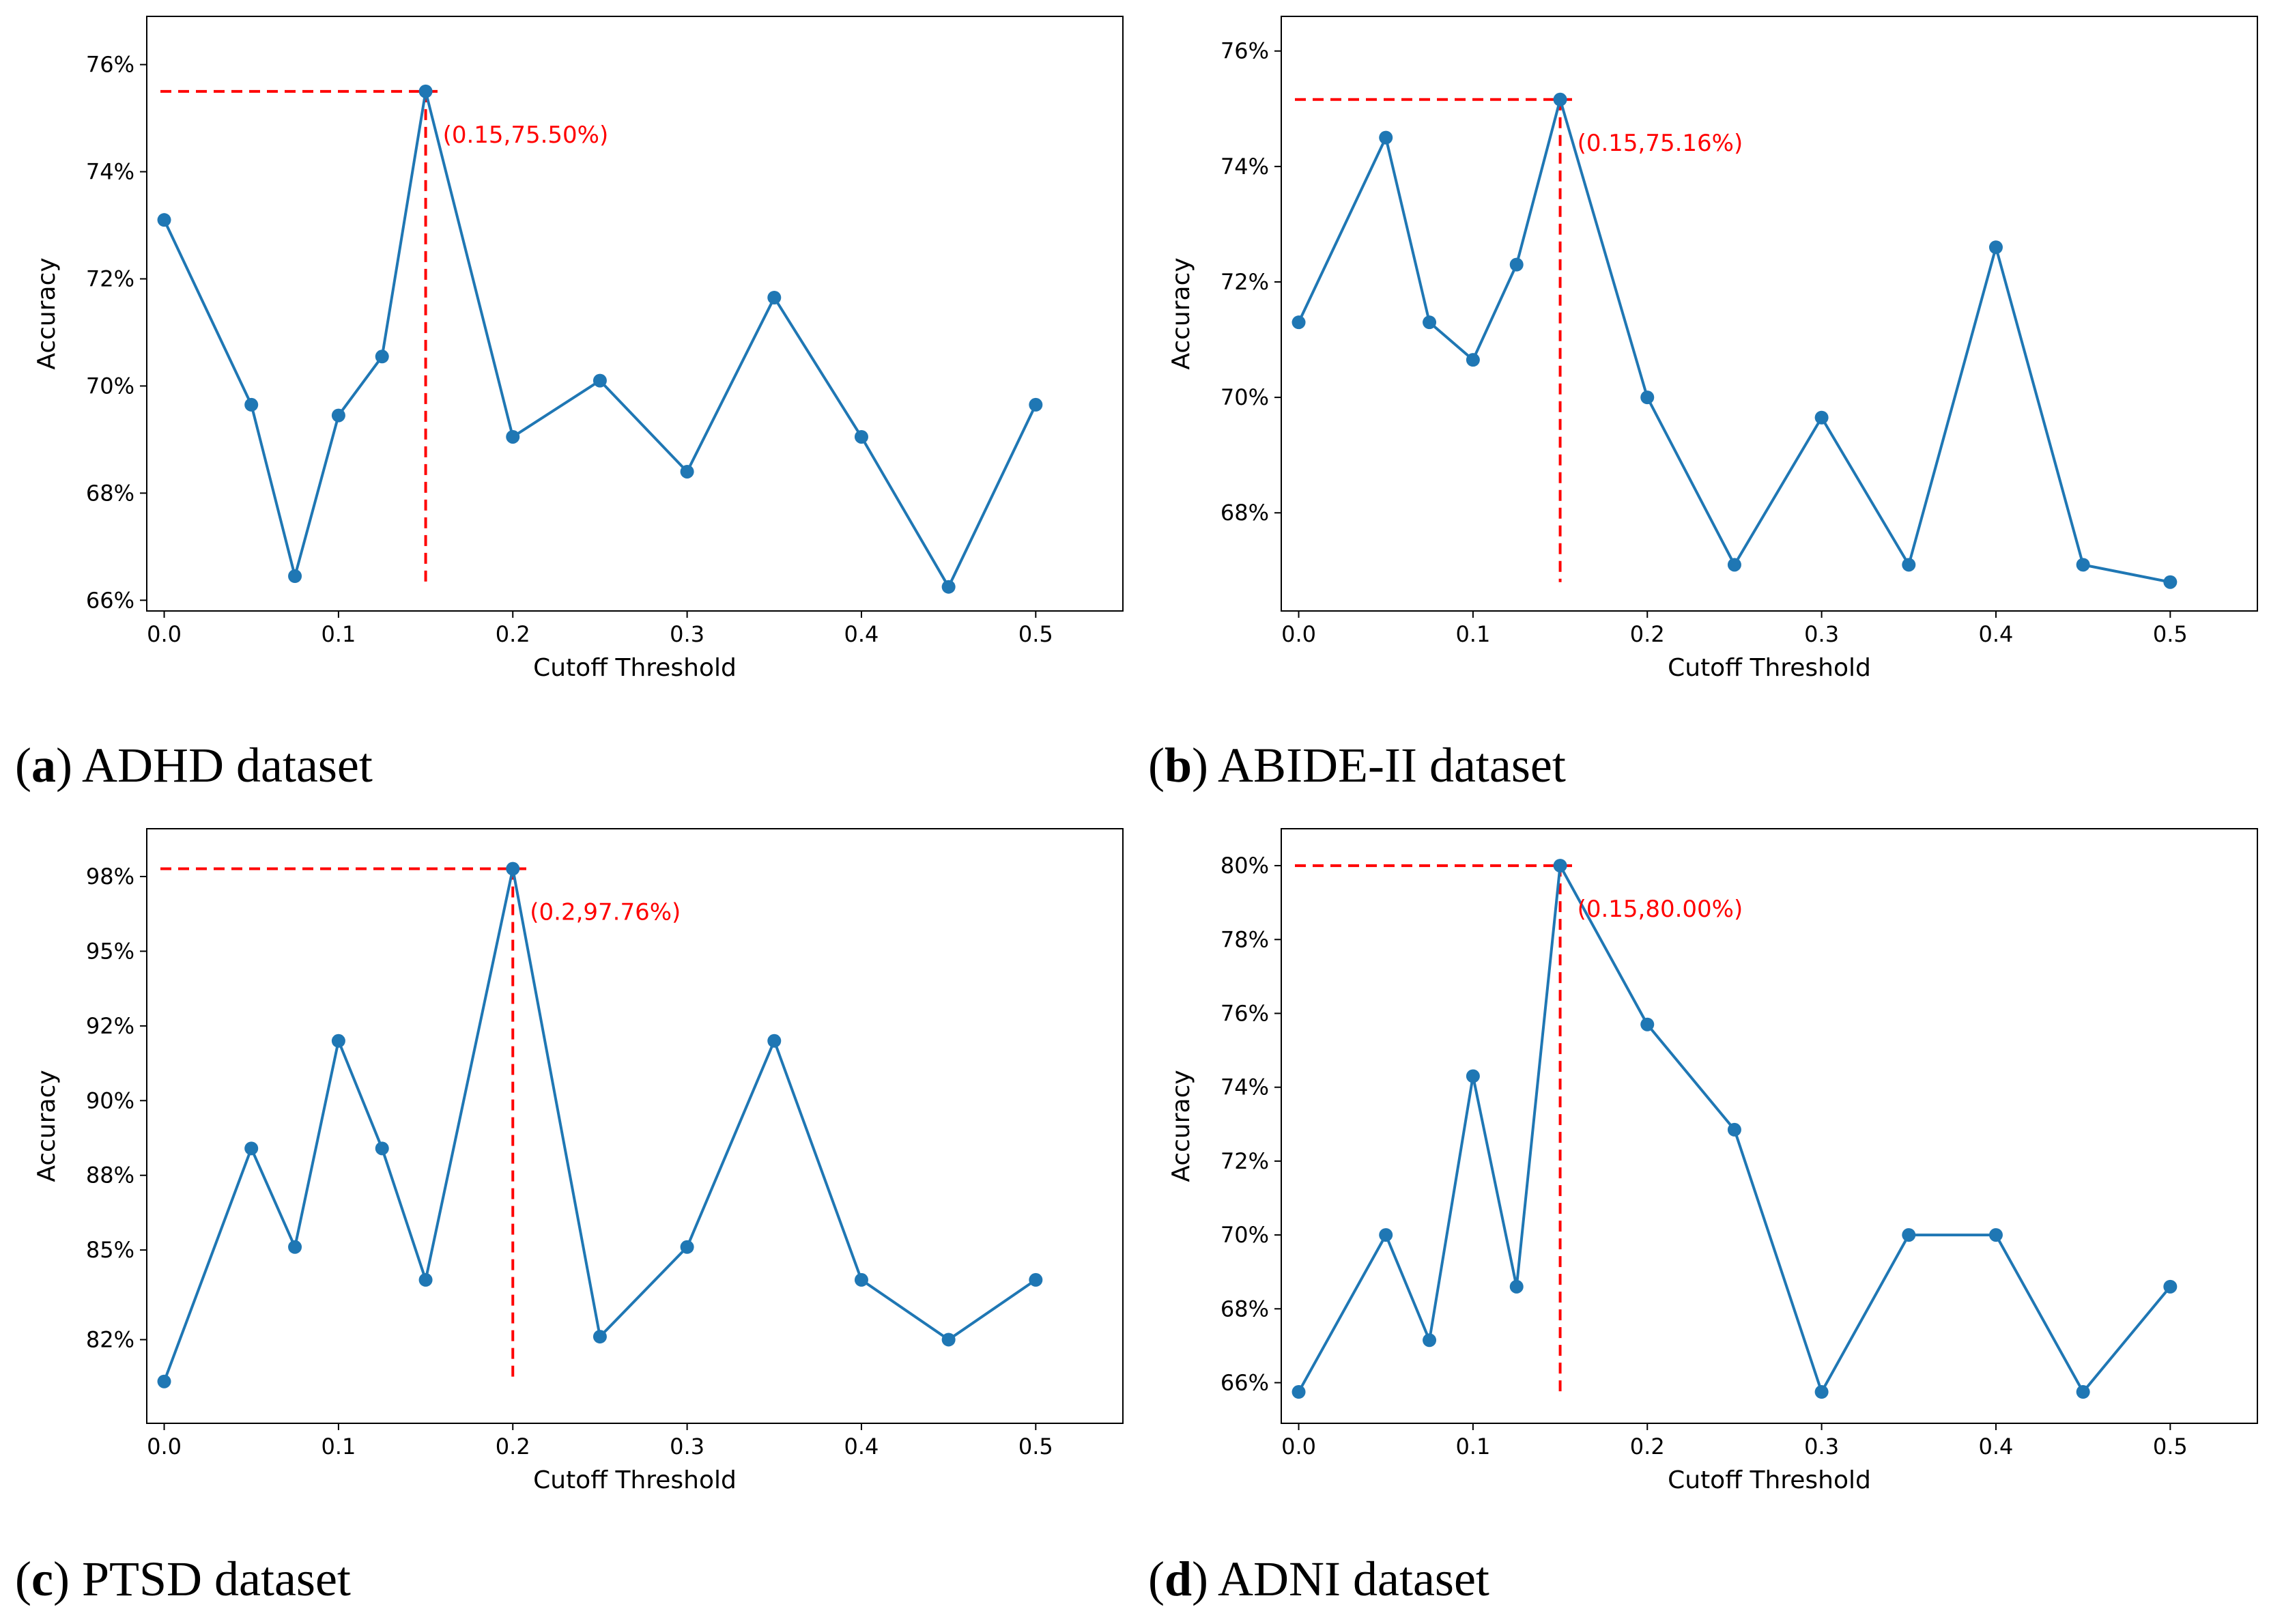 This screenshot has height=1624, width=2269. I want to click on y-tick-label: 78%, so click(1245, 939).